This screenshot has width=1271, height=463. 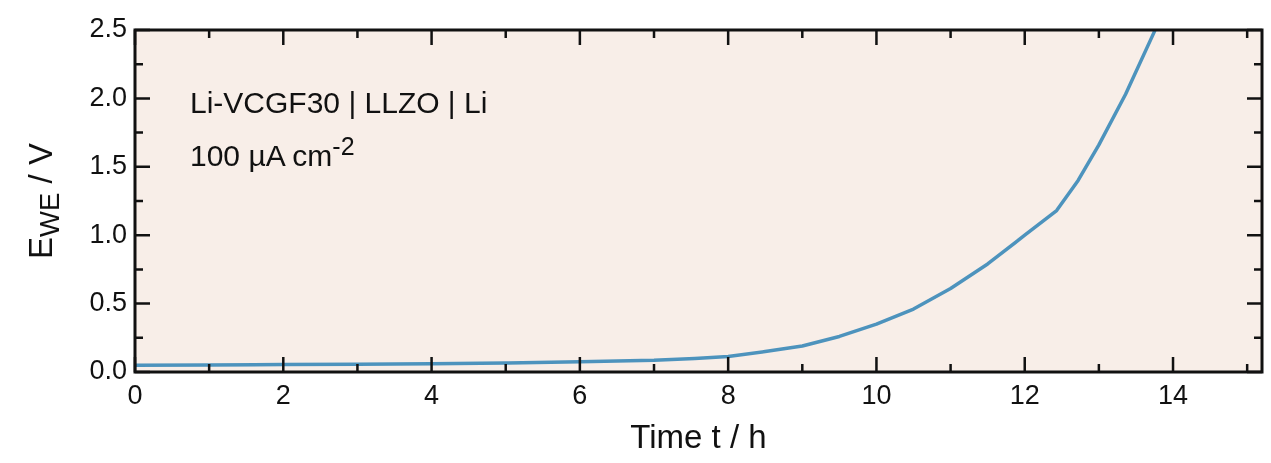 What do you see at coordinates (580, 394) in the screenshot?
I see `x-tick-label: 6` at bounding box center [580, 394].